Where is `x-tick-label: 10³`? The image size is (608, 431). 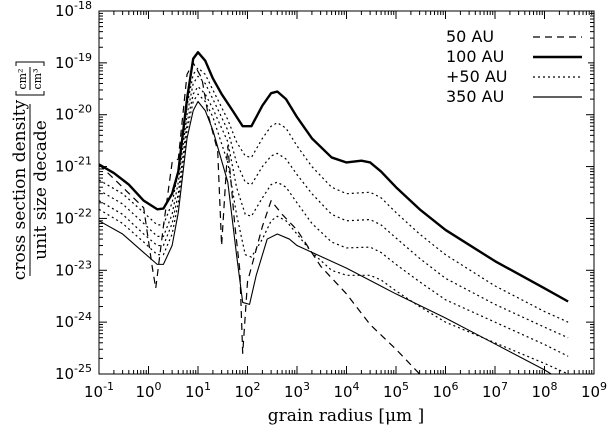 x-tick-label: 10³ is located at coordinates (297, 390).